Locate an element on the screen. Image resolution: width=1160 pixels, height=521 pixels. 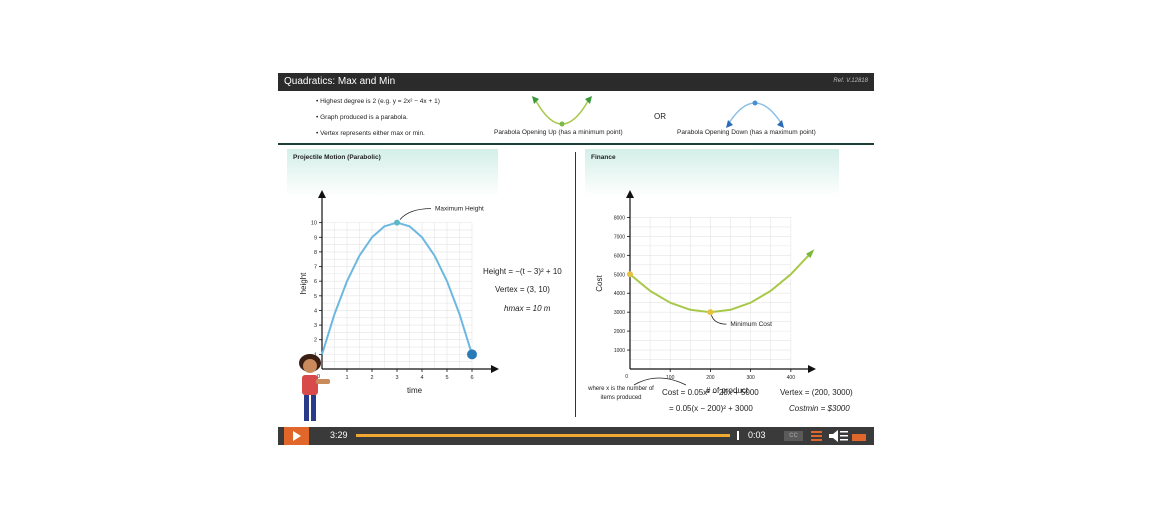
y-tick-label: 9 is located at coordinates (315, 238).